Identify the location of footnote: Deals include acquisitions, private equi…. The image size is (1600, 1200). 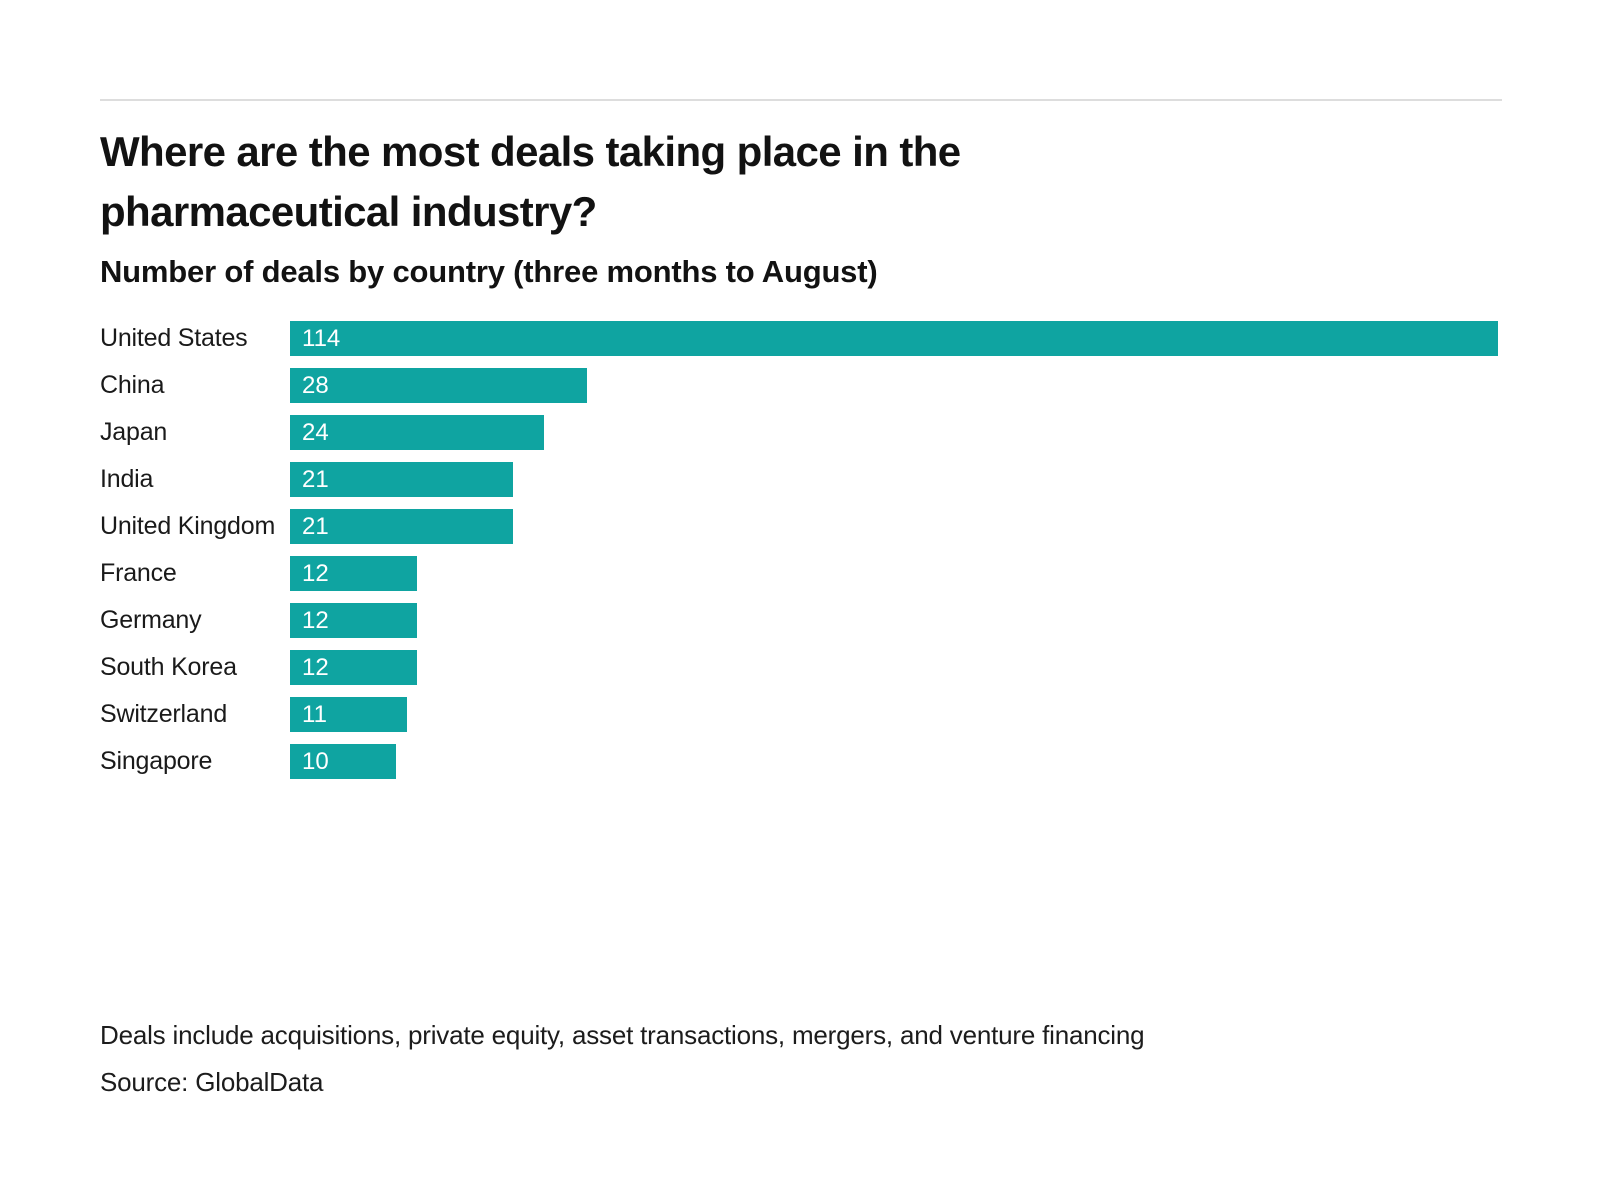
(622, 1035).